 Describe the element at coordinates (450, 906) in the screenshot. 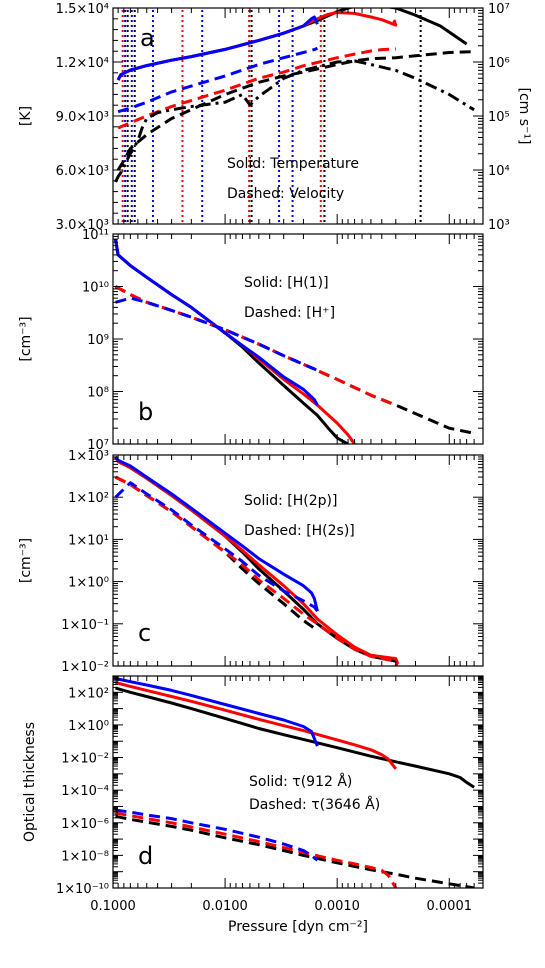

I see `x-tick-label: 0.0001` at that location.